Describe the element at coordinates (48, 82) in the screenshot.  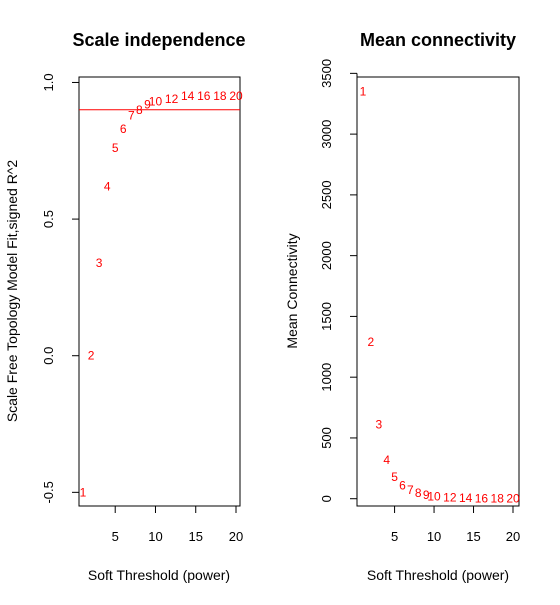
I see `y-tick-label: 1.0` at that location.